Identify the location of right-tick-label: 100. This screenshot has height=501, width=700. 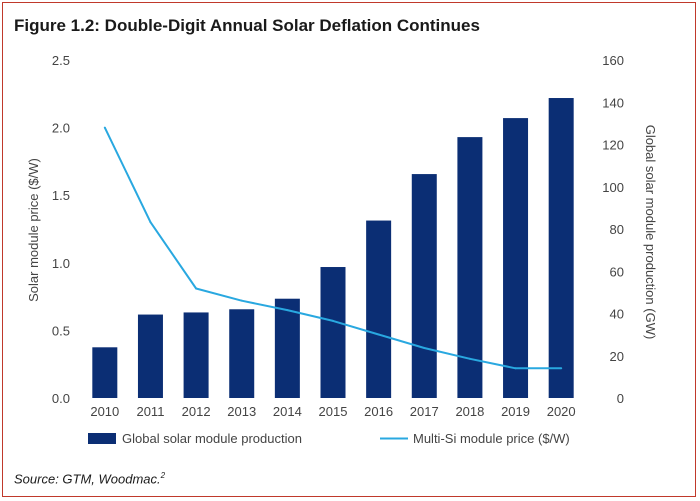
(613, 187).